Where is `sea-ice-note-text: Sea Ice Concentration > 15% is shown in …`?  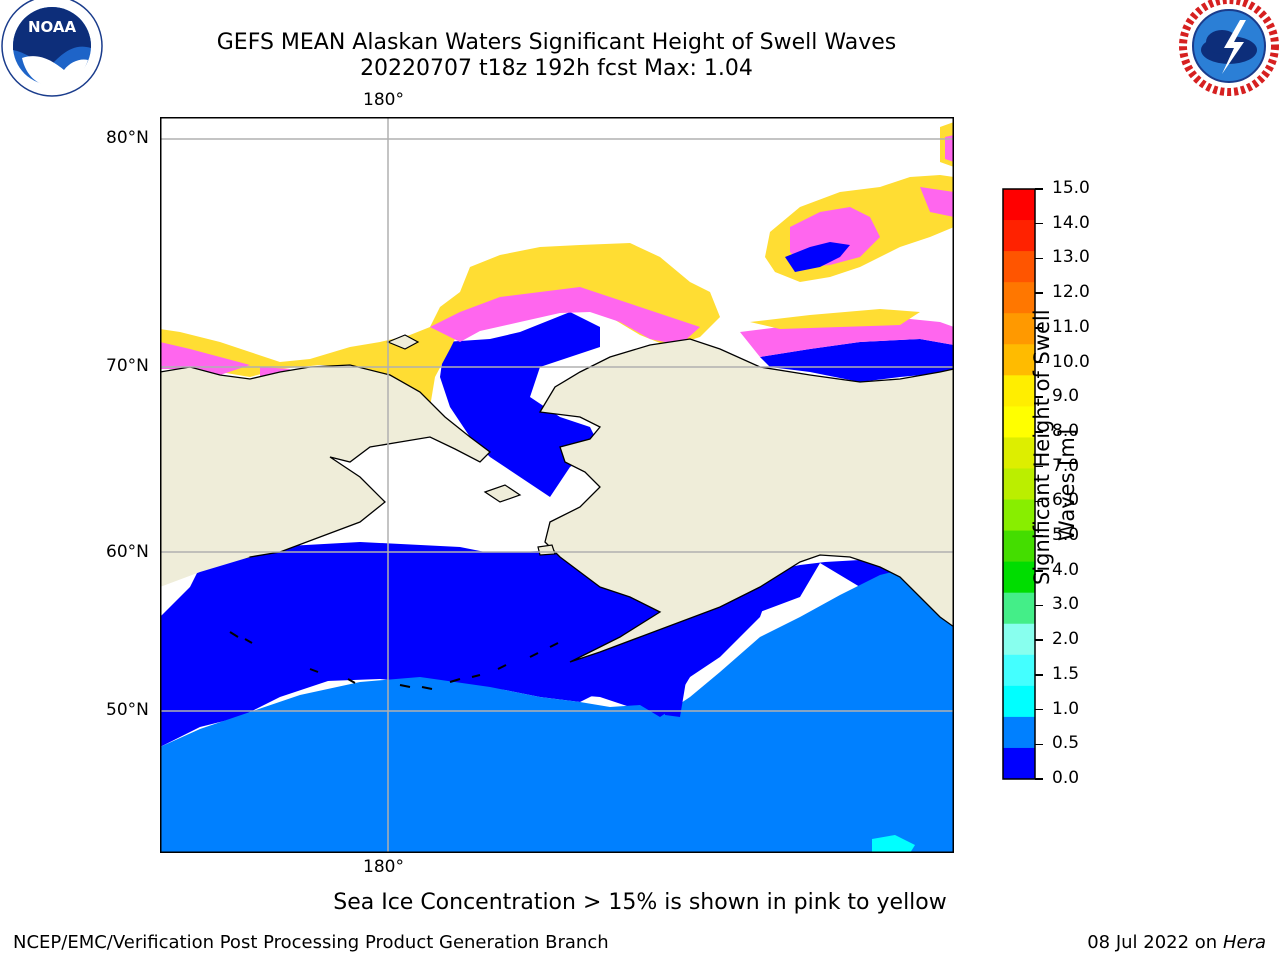
sea-ice-note-text: Sea Ice Concentration > 15% is shown in … is located at coordinates (640, 902).